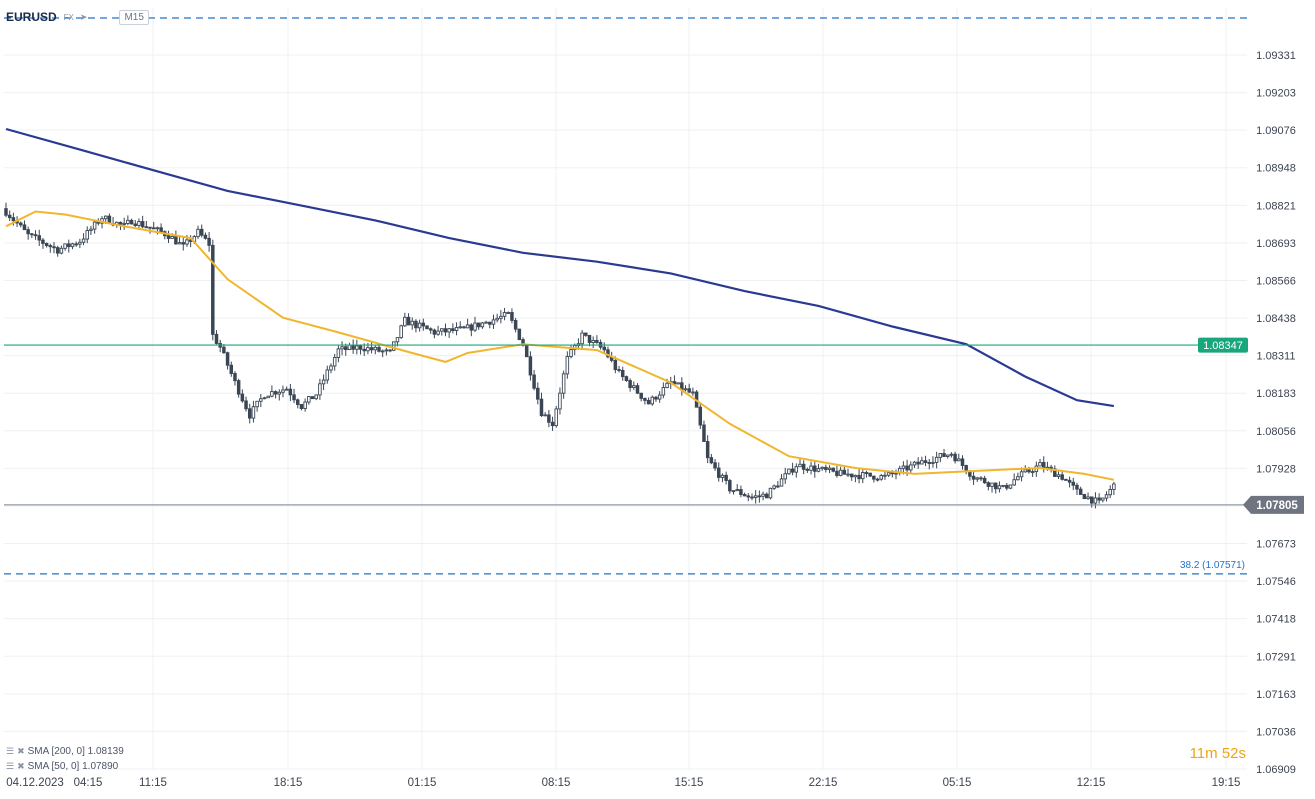  I want to click on y-tick-label: 1.06909, so click(1276, 770).